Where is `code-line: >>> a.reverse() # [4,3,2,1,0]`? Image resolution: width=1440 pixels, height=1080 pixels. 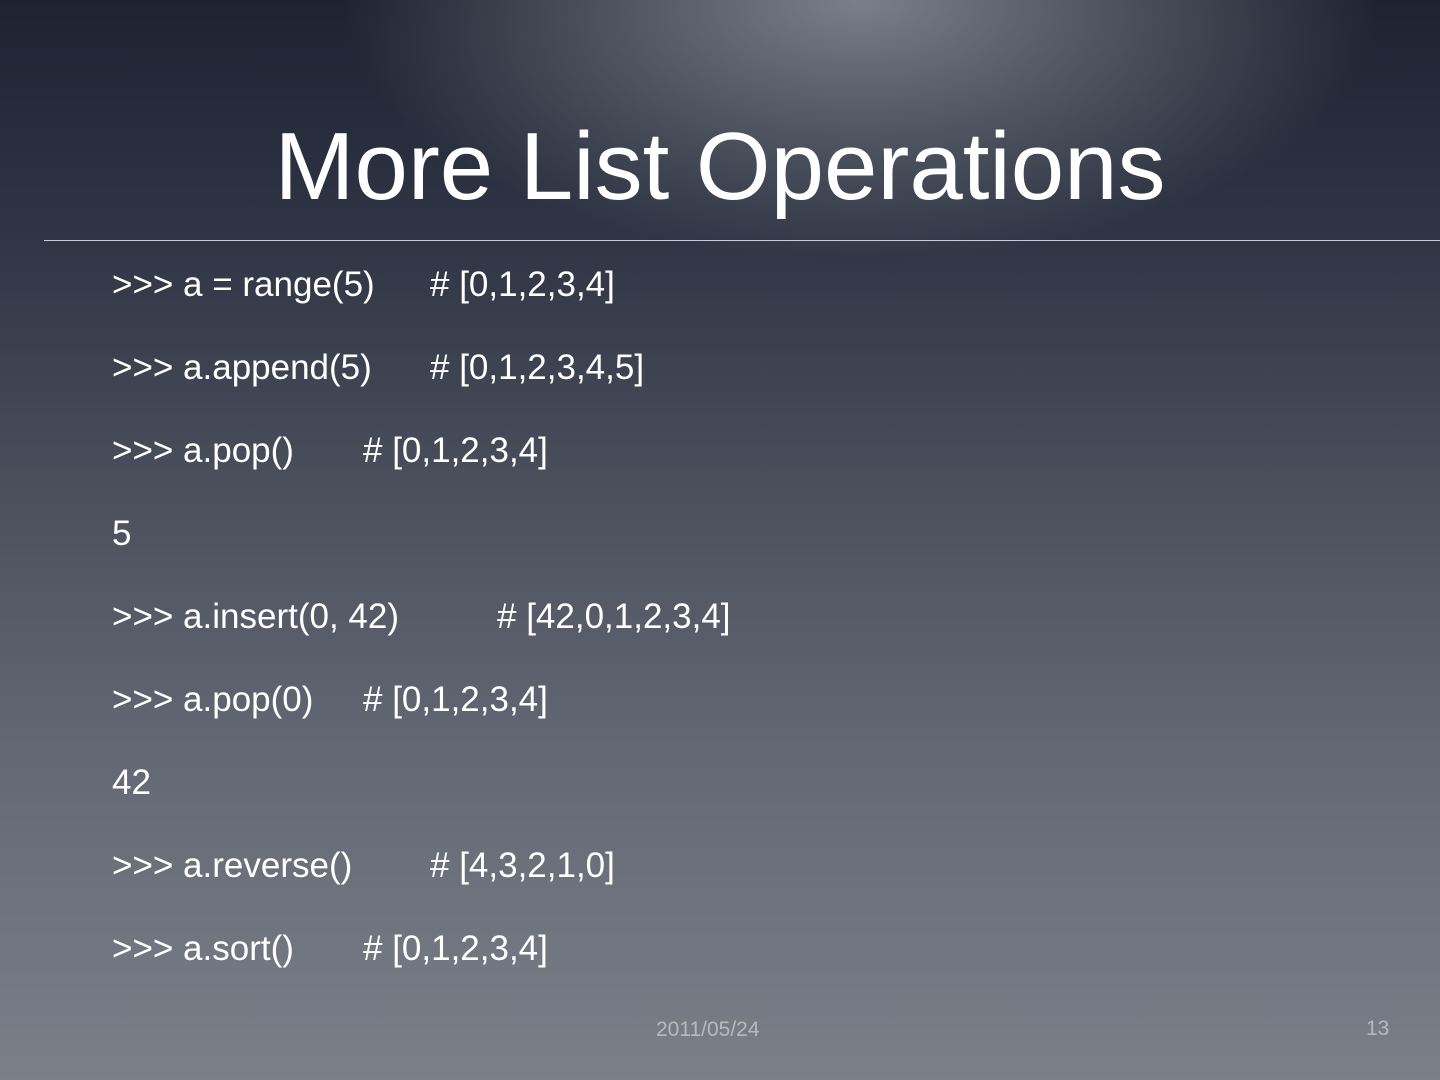
code-line: >>> a.reverse() # [4,3,2,1,0] is located at coordinates (363, 866).